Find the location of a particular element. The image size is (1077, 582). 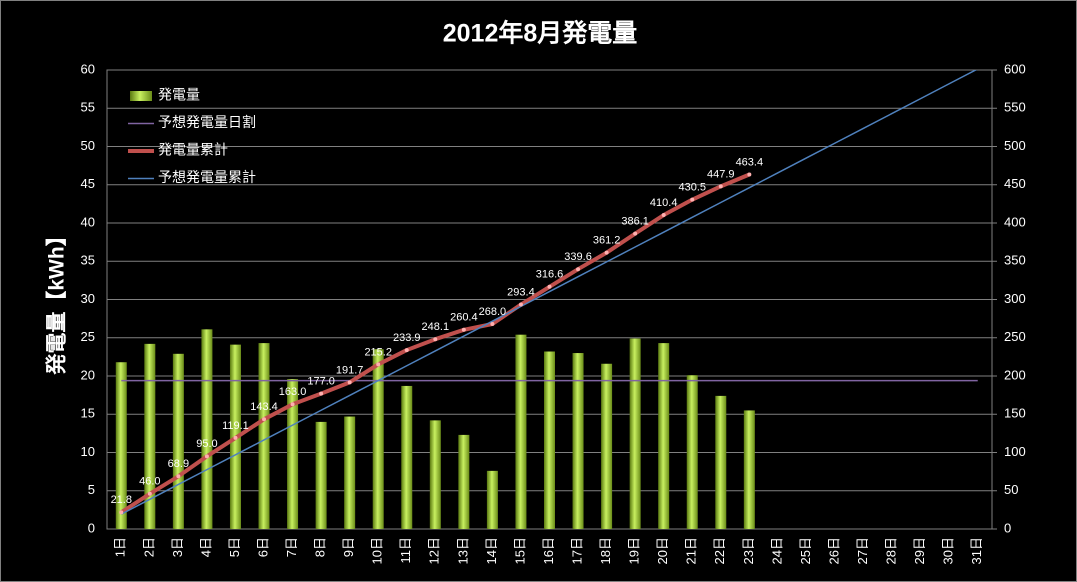

y2-tick-label: 0 is located at coordinates (1007, 527).